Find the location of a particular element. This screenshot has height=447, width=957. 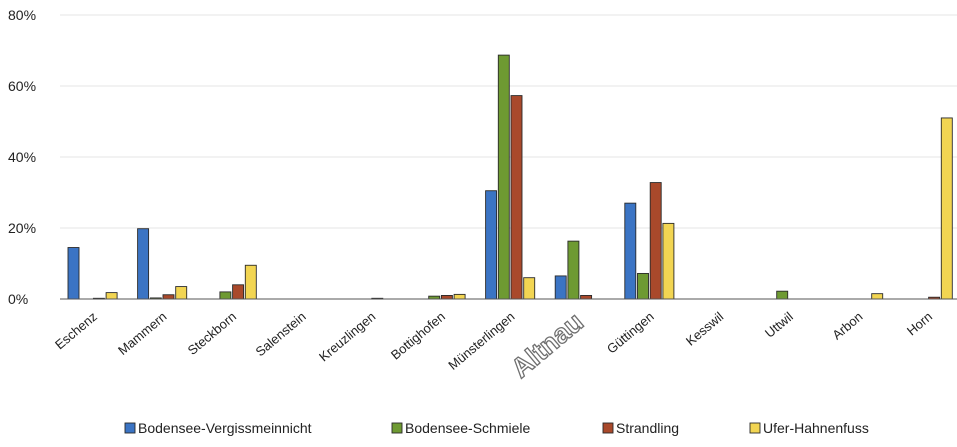

category-label: Salenstein is located at coordinates (281, 334).